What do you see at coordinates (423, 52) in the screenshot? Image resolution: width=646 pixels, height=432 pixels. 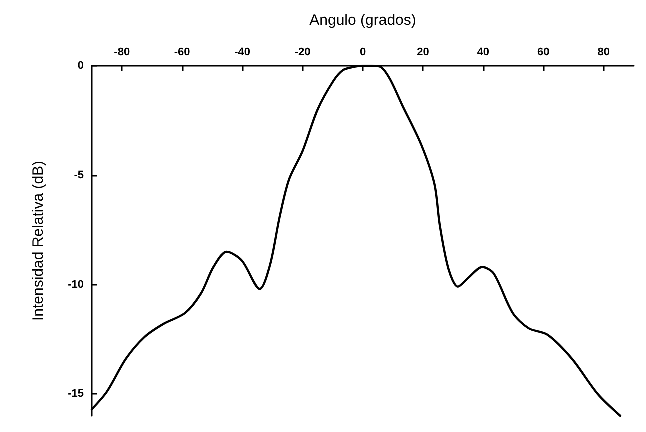 I see `x-tick-label: 20` at bounding box center [423, 52].